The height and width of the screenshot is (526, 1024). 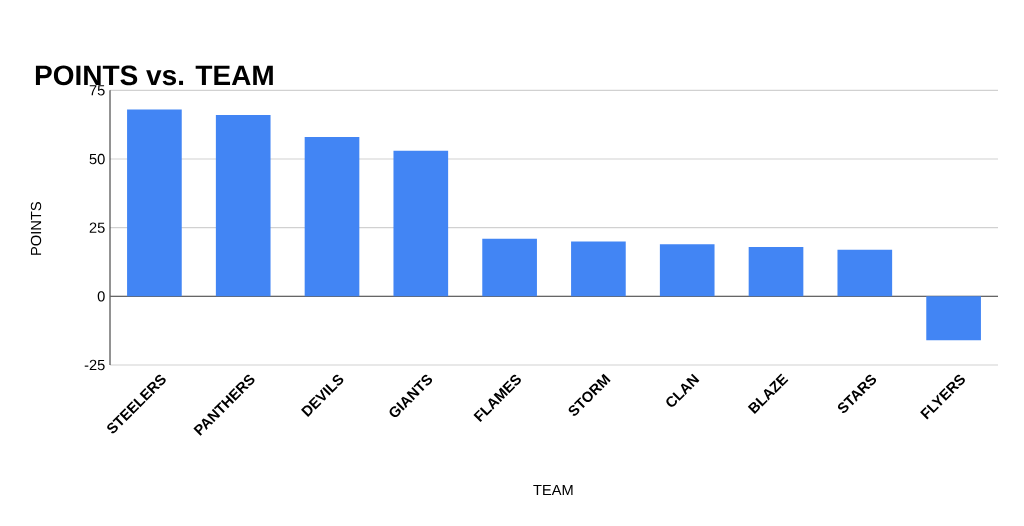 What do you see at coordinates (97, 227) in the screenshot?
I see `y-tick-label: 25` at bounding box center [97, 227].